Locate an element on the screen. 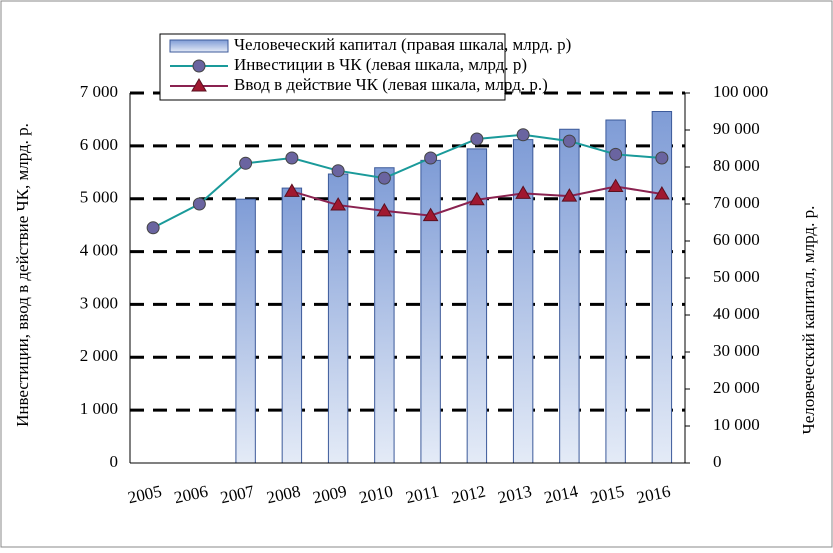 The height and width of the screenshot is (553, 833). y-tick-label: 7 000 is located at coordinates (99, 91).